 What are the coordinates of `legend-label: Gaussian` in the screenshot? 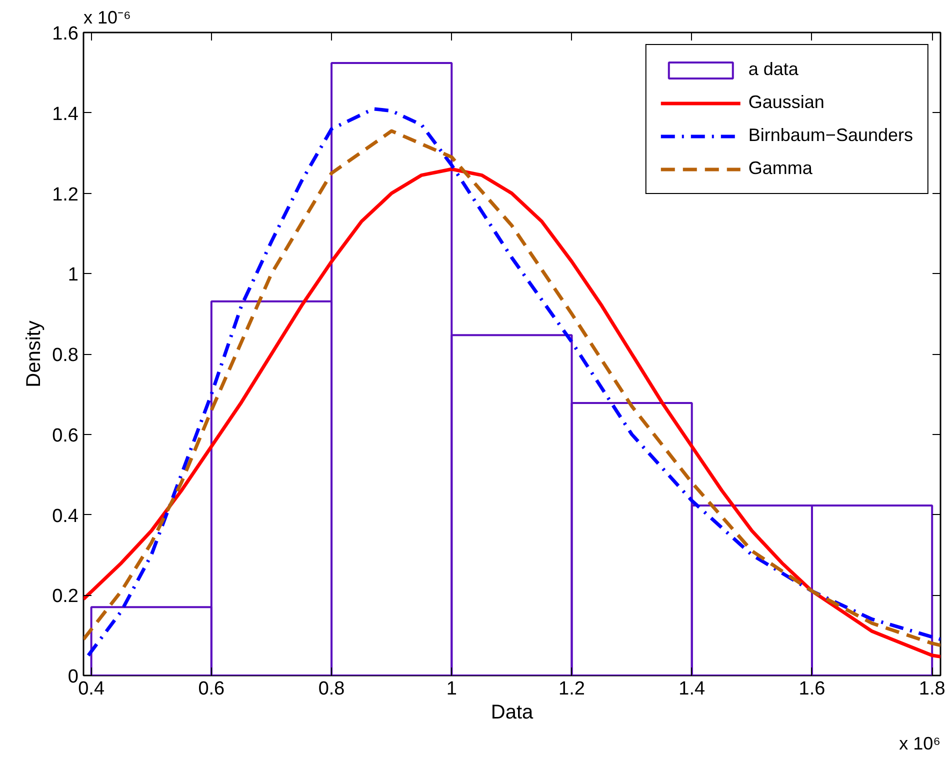 It's located at (786, 102).